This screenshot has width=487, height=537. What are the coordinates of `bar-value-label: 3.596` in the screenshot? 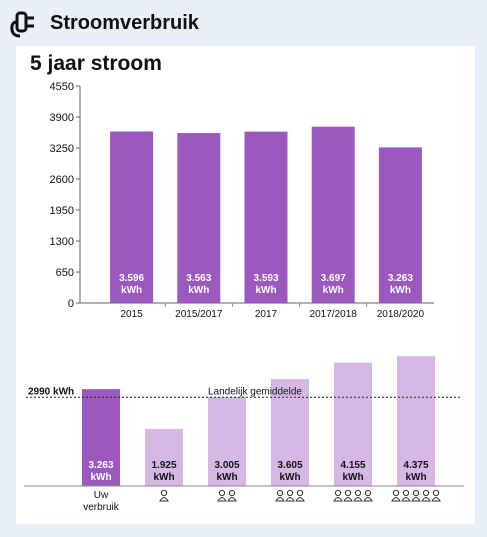 It's located at (131, 278).